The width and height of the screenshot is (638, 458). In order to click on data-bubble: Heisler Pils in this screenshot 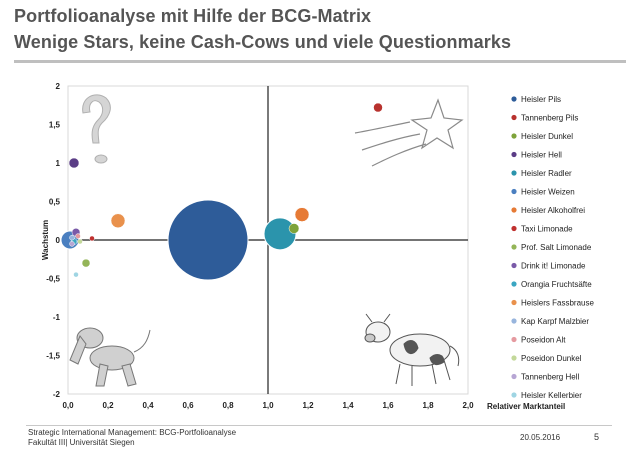, I will do `click(208, 240)`.